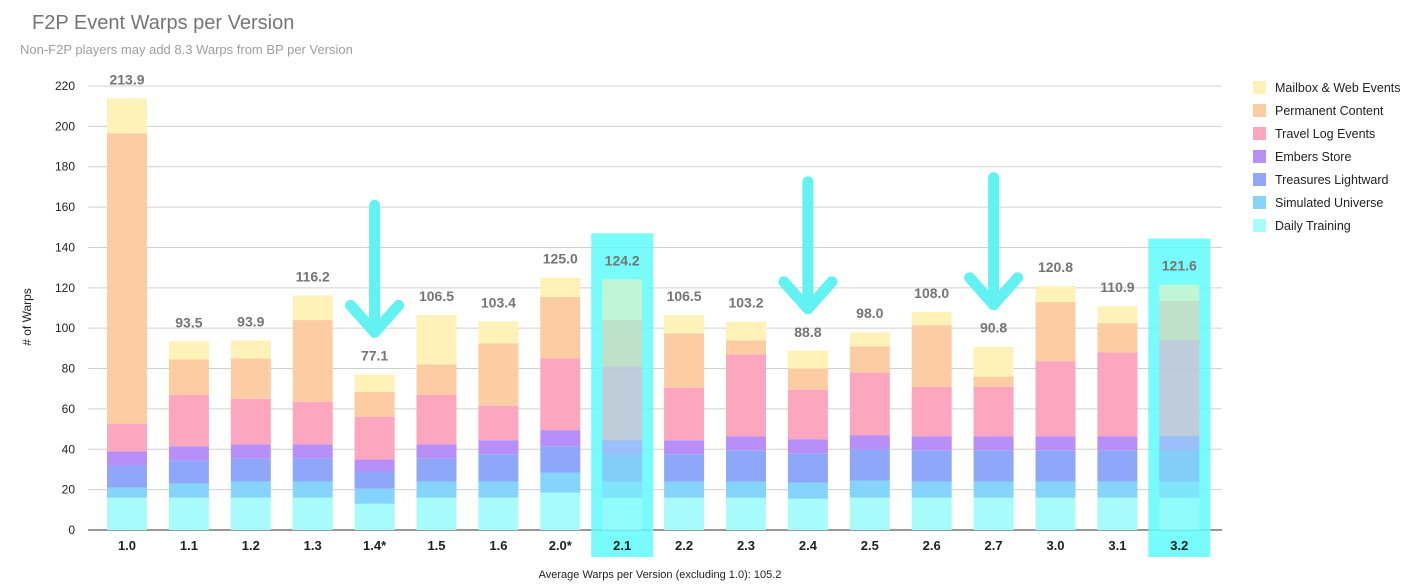 The image size is (1415, 586). I want to click on y-tick-label: 180, so click(65, 167).